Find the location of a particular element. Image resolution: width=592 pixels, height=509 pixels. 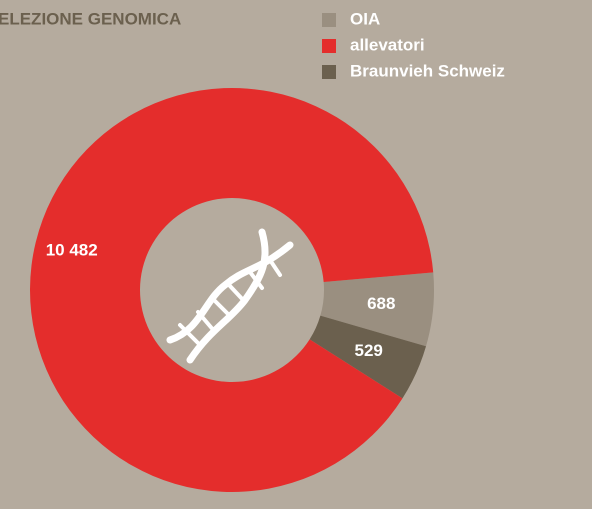

legend: OIA allevatori Braunvieh Schweiz is located at coordinates (413, 44).